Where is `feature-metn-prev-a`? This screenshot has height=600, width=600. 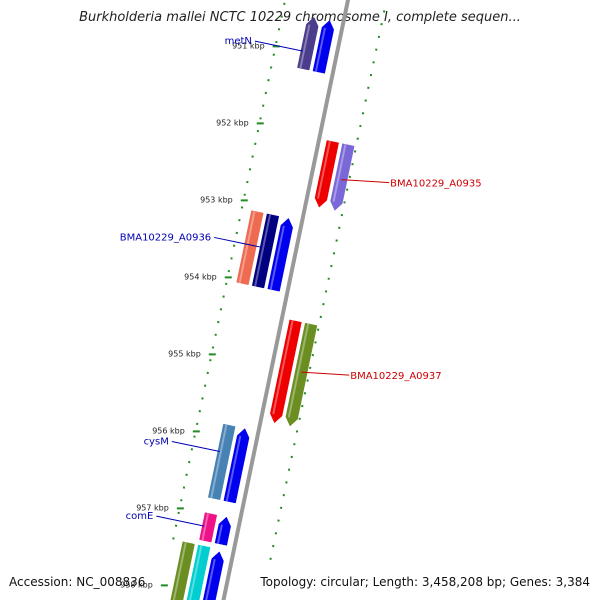 feature-metn-prev-a is located at coordinates (308, 43).